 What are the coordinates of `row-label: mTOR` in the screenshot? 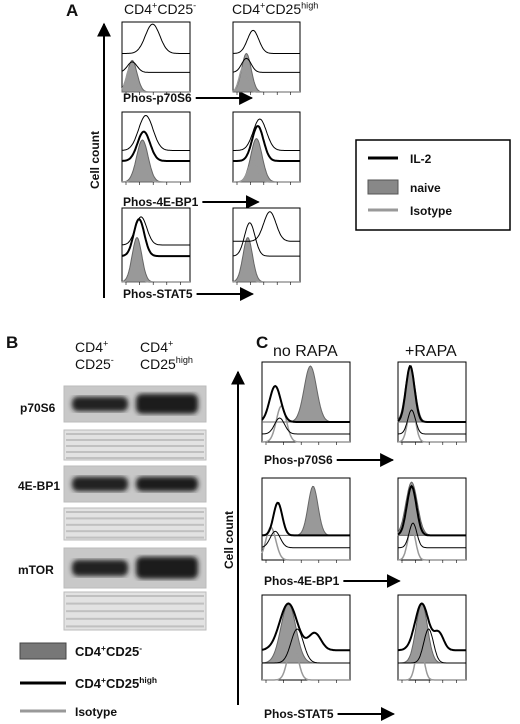 It's located at (36, 570).